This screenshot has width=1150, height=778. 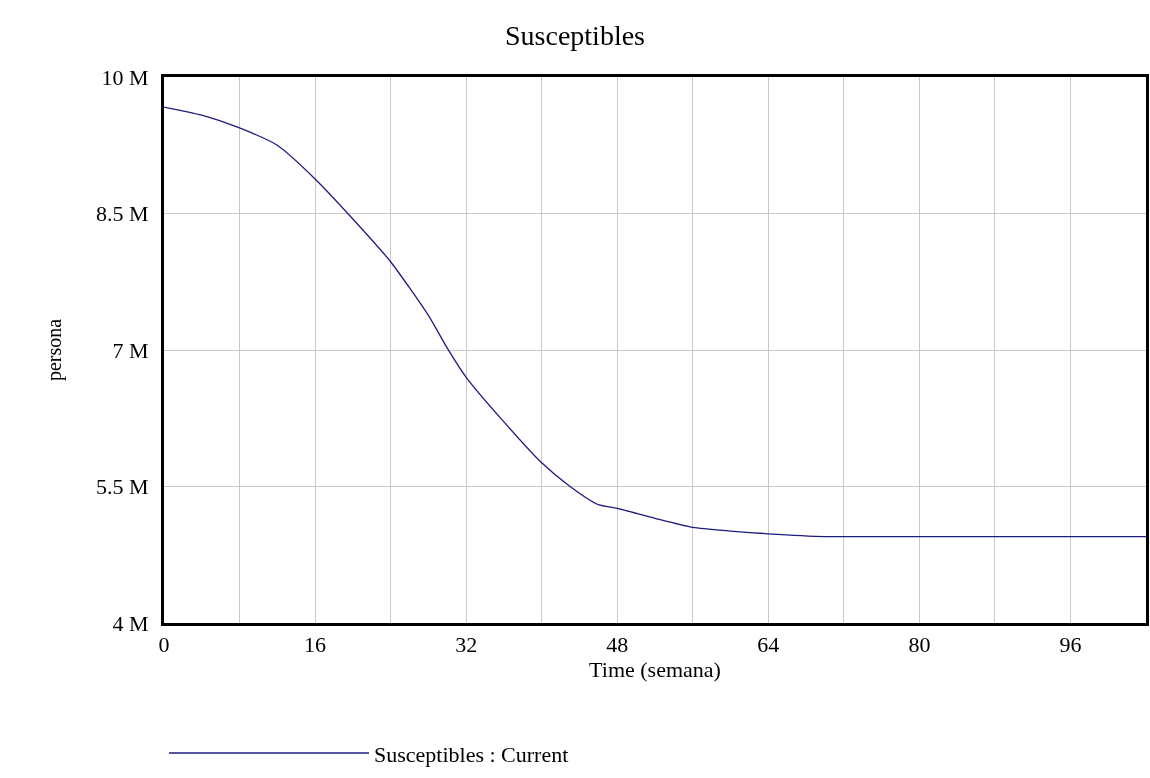 What do you see at coordinates (122, 214) in the screenshot?
I see `y-tick-label: 8.5 M` at bounding box center [122, 214].